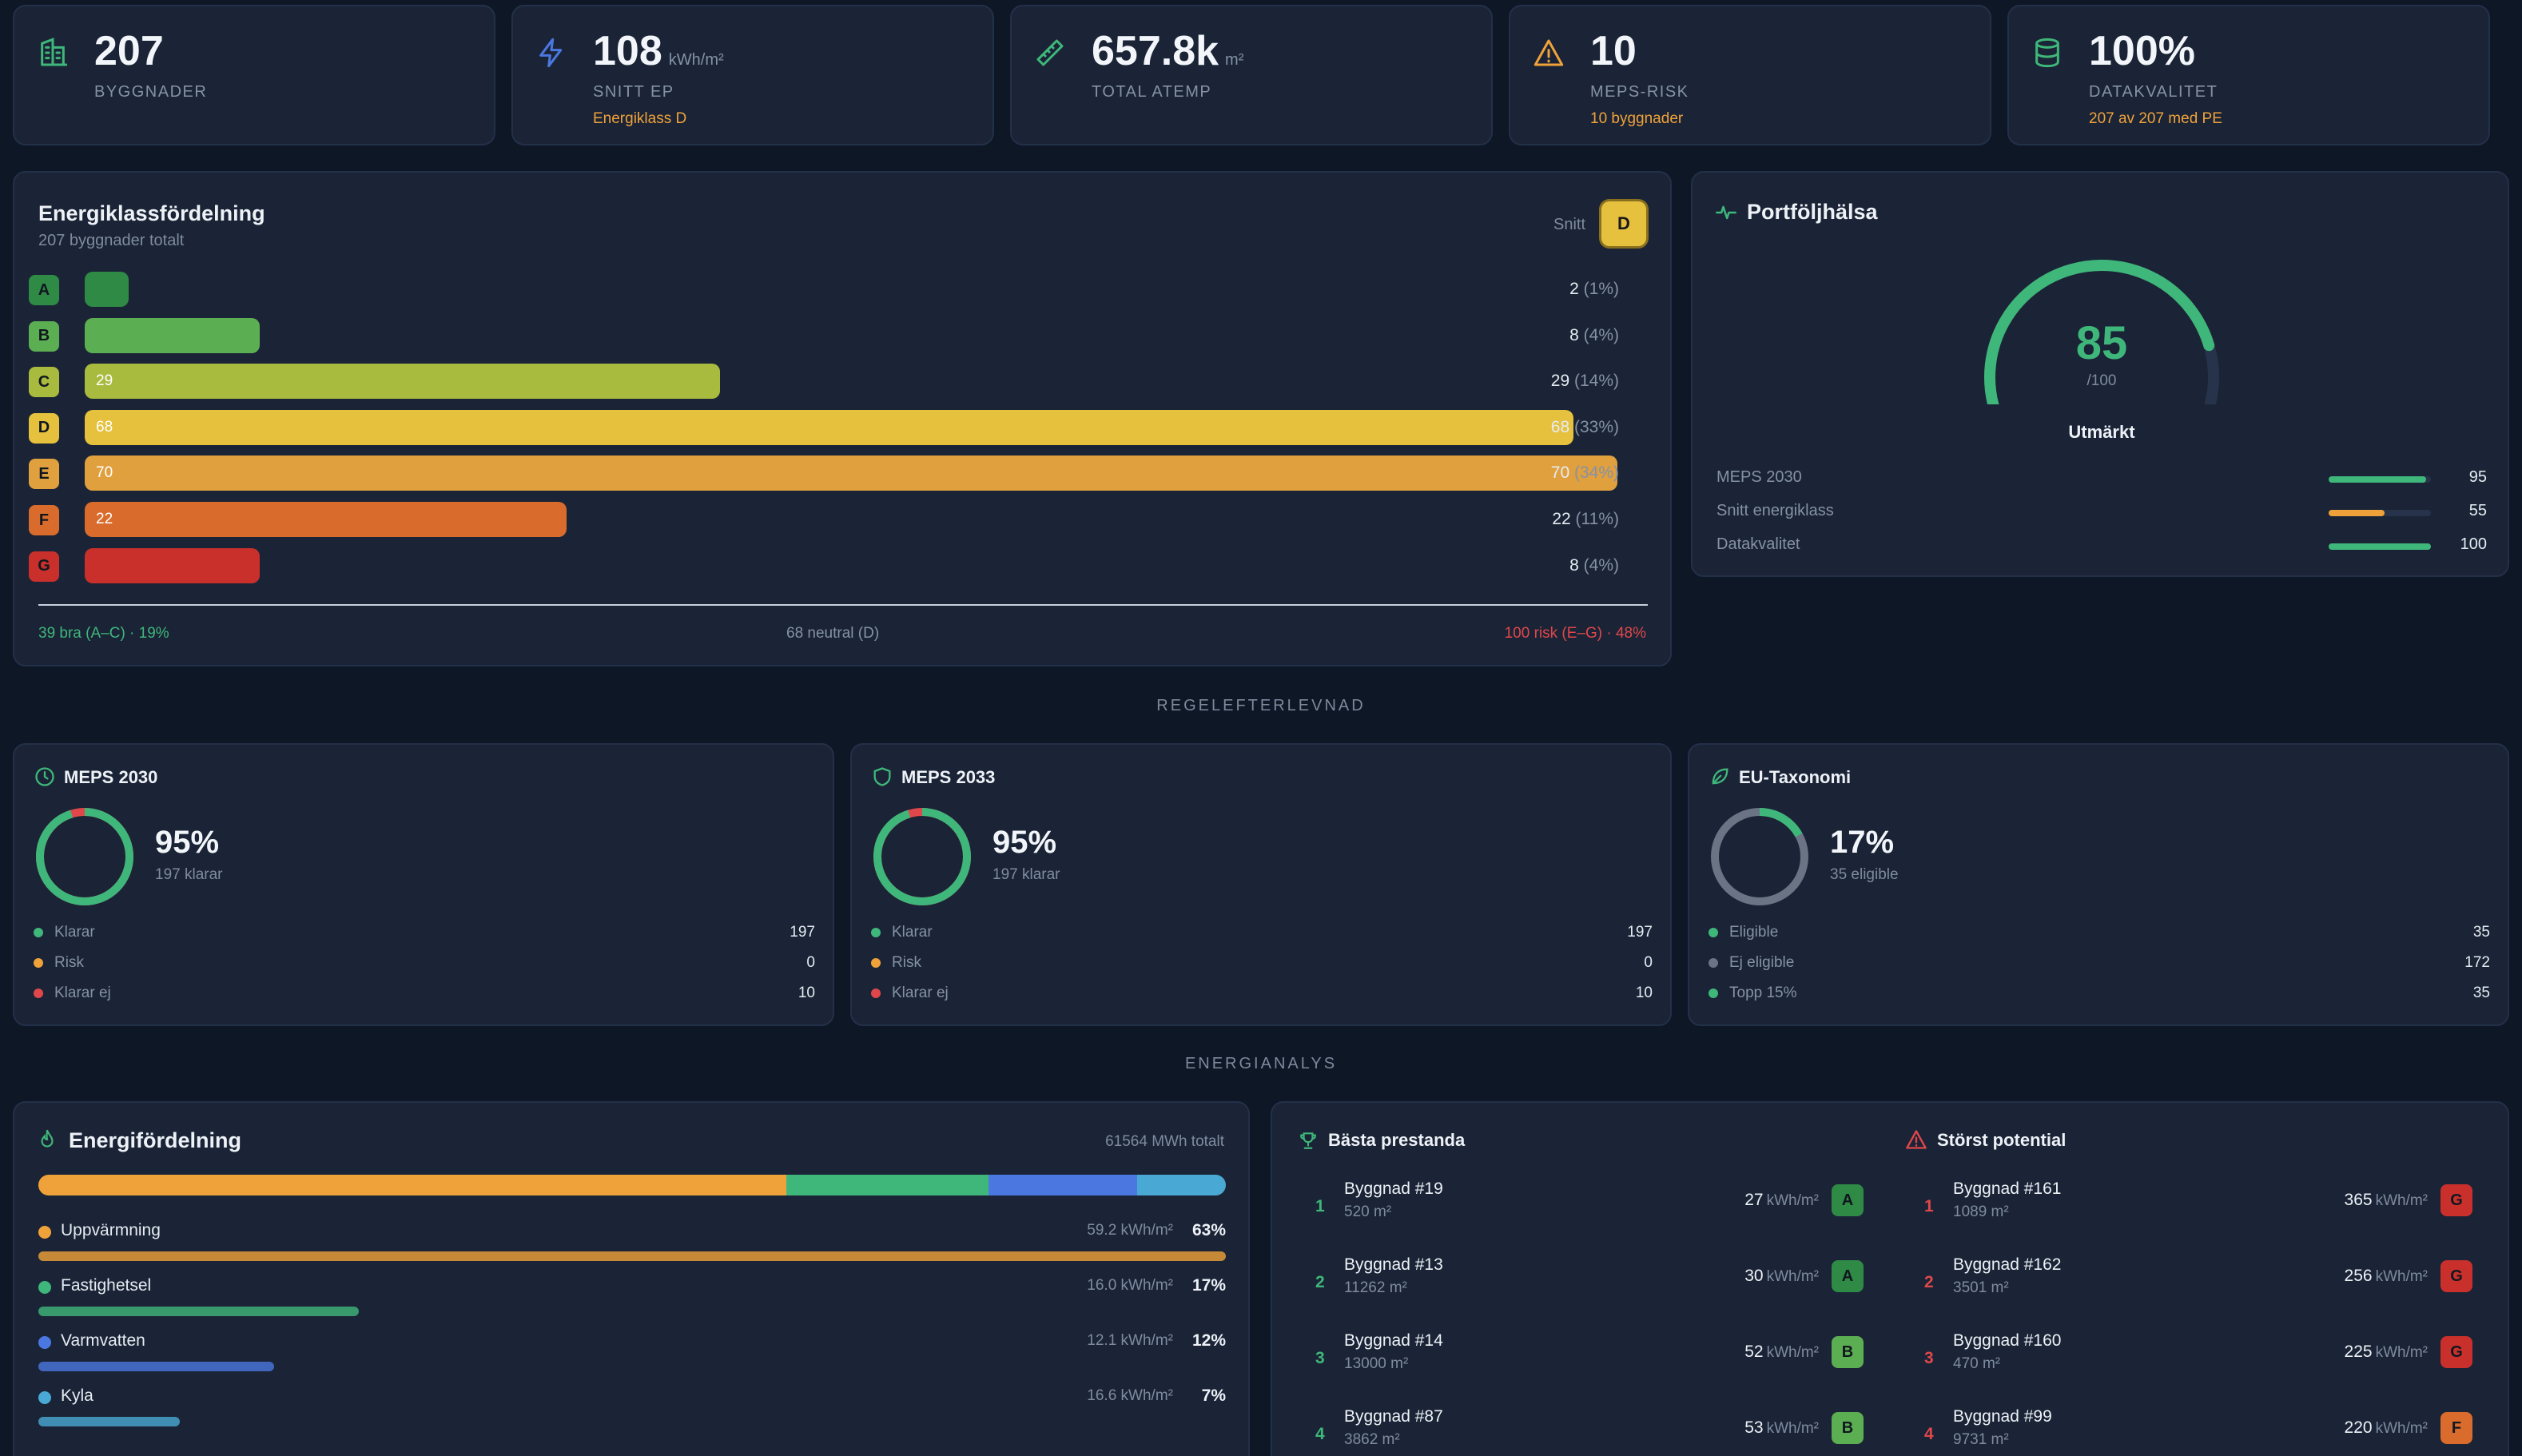 The width and height of the screenshot is (2522, 1456). What do you see at coordinates (882, 777) in the screenshot?
I see `shield-icon` at bounding box center [882, 777].